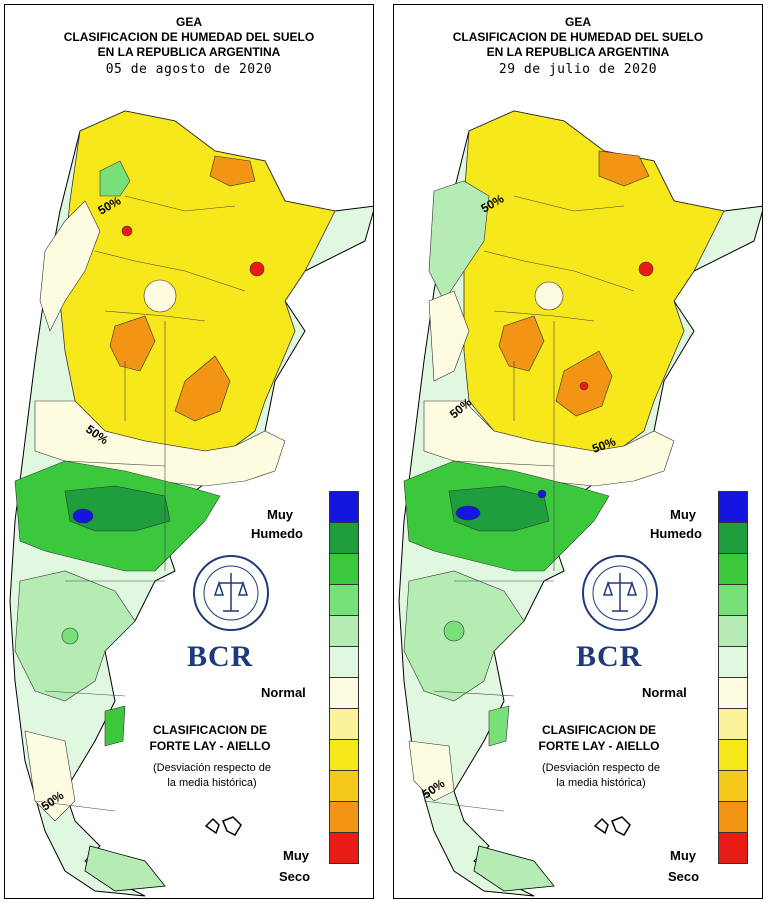 This screenshot has height=903, width=771. What do you see at coordinates (499, 508) in the screenshot?
I see `very-wet-zone` at bounding box center [499, 508].